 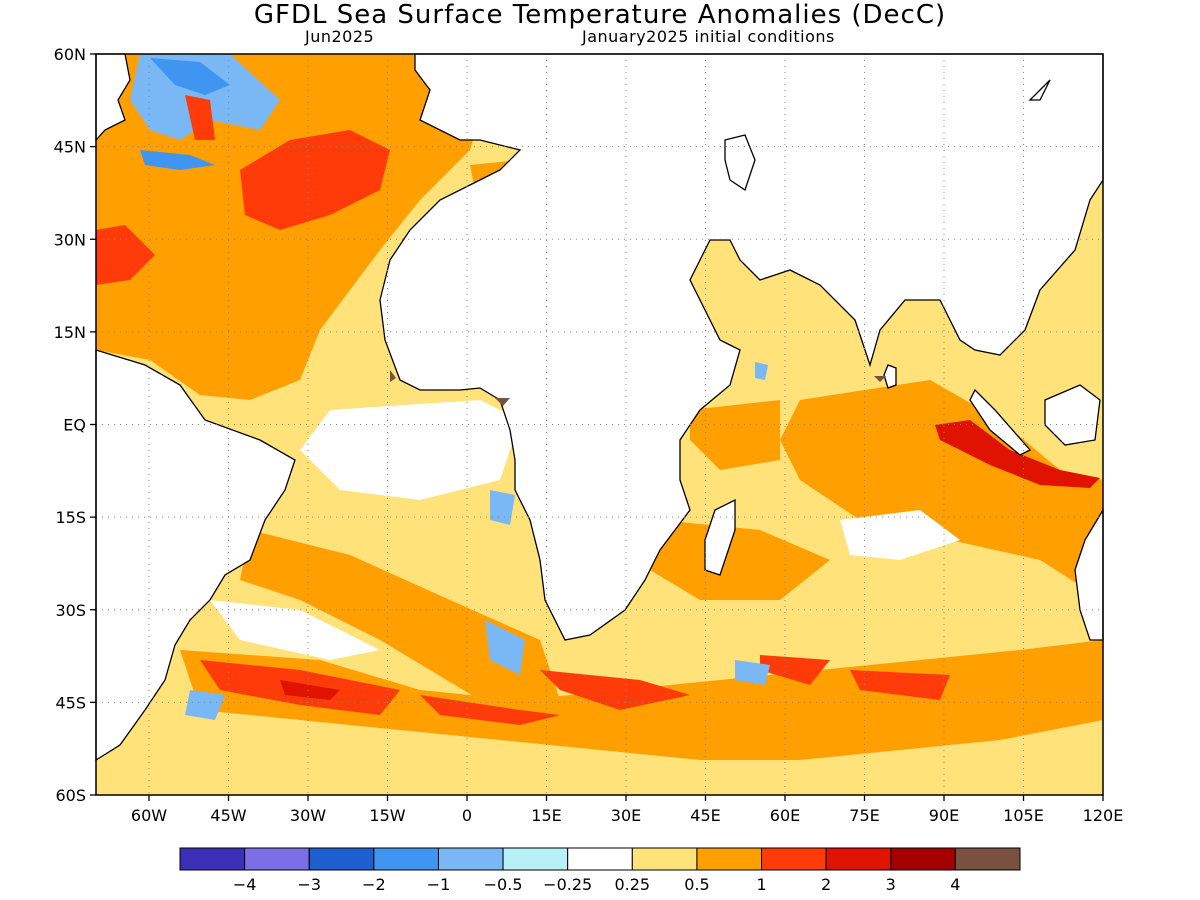 I want to click on colorbar-label: 3, so click(x=891, y=884).